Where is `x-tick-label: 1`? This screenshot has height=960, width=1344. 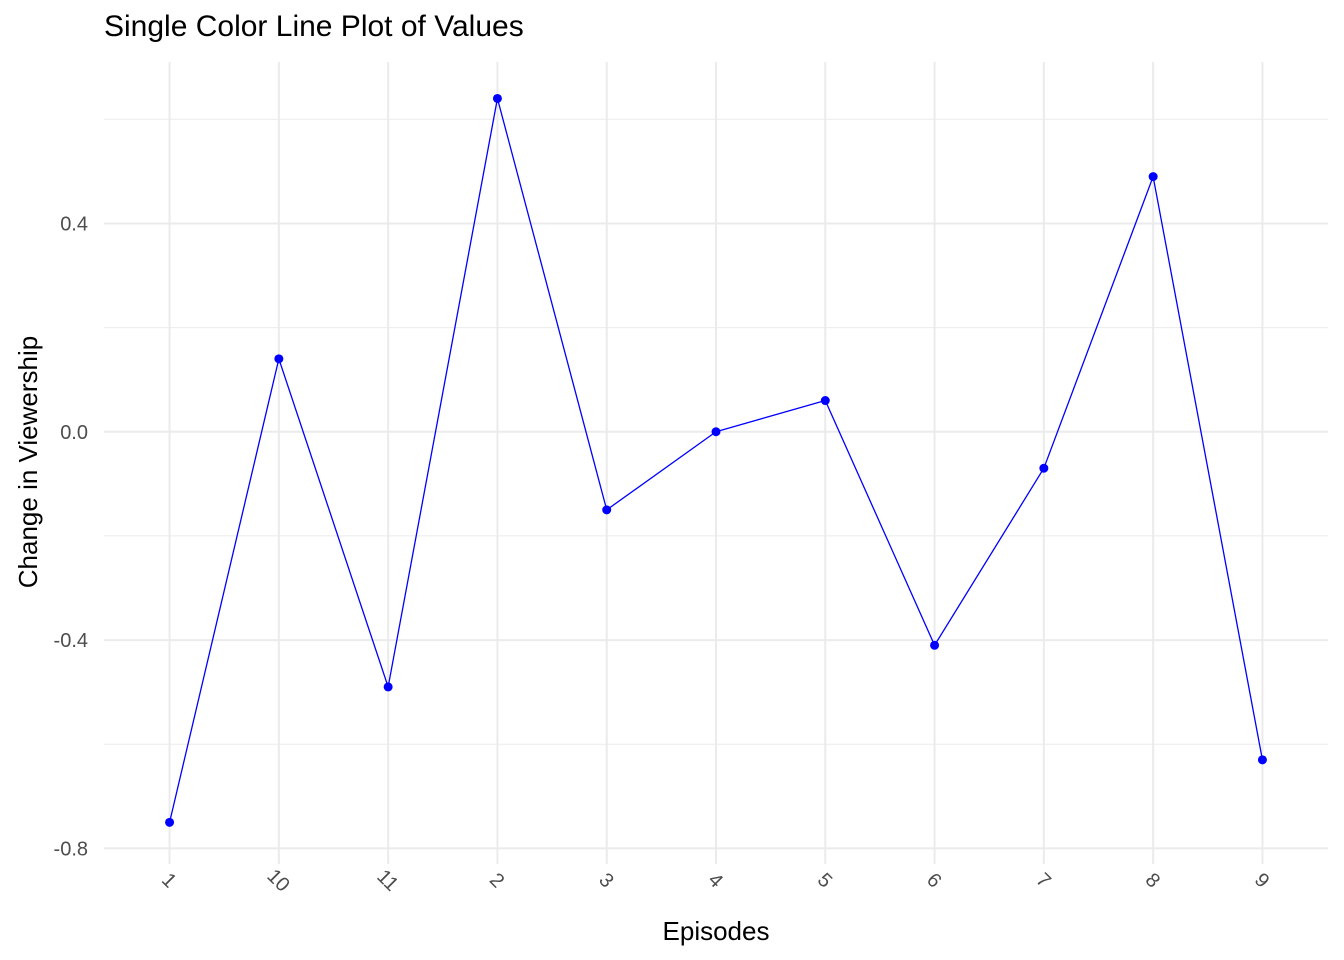
x-tick-label: 1 is located at coordinates (168, 880).